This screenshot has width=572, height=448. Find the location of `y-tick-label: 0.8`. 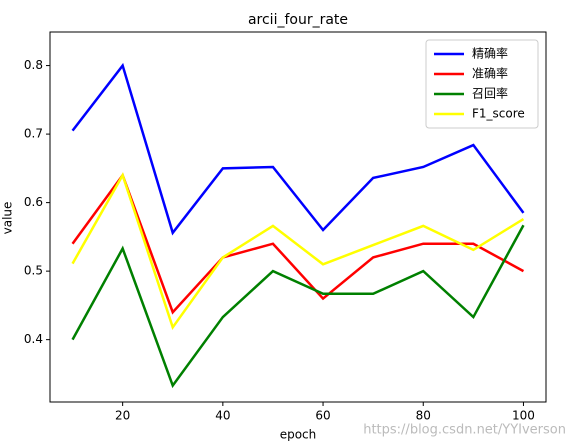

y-tick-label: 0.8 is located at coordinates (33, 65).